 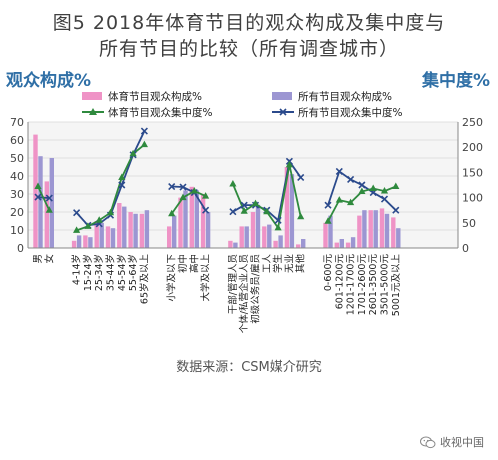 I want to click on line-all-concentration, so click(x=189, y=198).